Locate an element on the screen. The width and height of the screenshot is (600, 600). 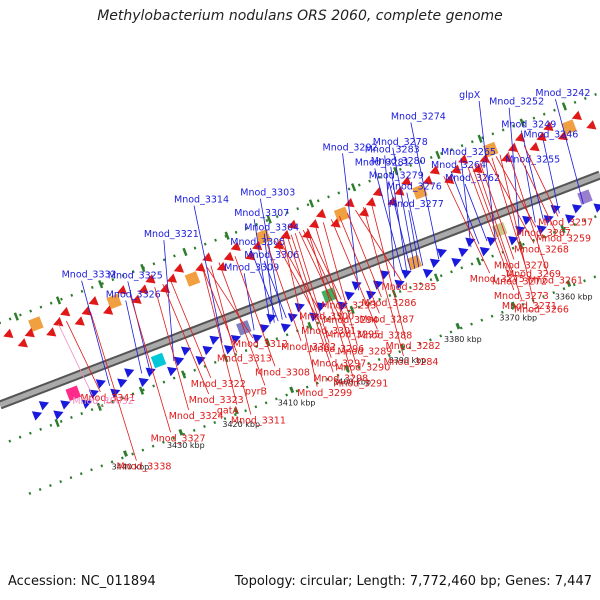
reverse-gene-label: Mnod_3341 is located at coordinates (107, 398).